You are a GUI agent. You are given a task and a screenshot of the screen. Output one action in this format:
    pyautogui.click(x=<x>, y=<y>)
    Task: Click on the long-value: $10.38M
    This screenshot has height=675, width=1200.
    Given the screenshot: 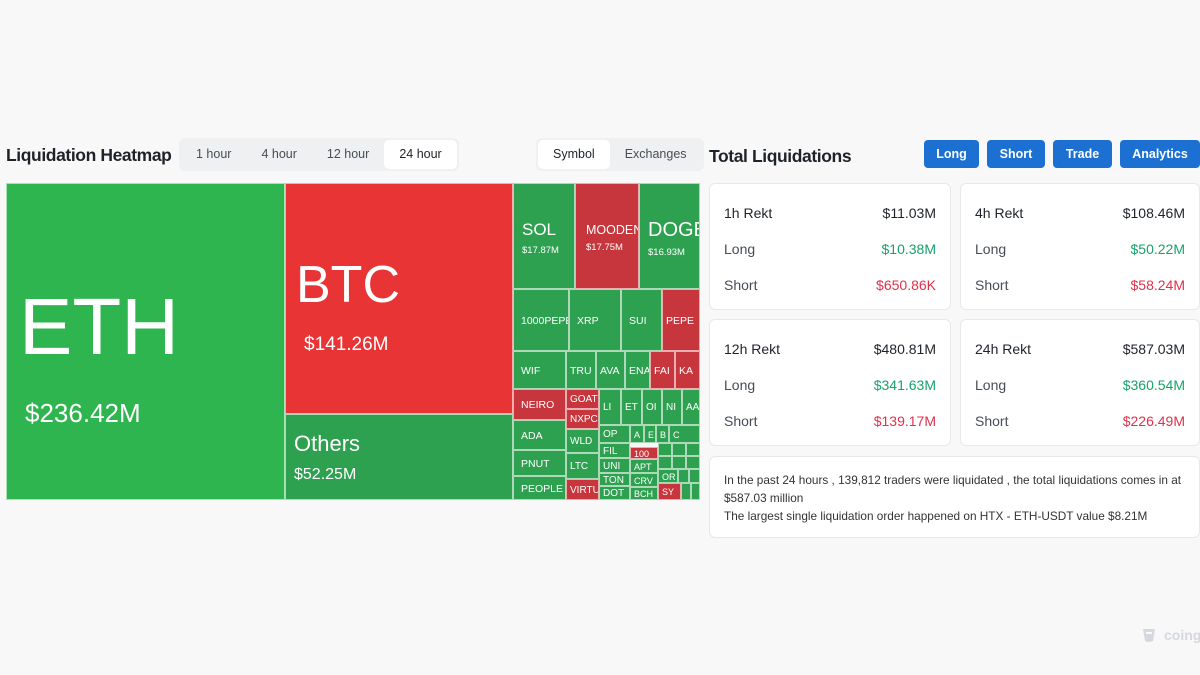 What is the action you would take?
    pyautogui.click(x=908, y=249)
    